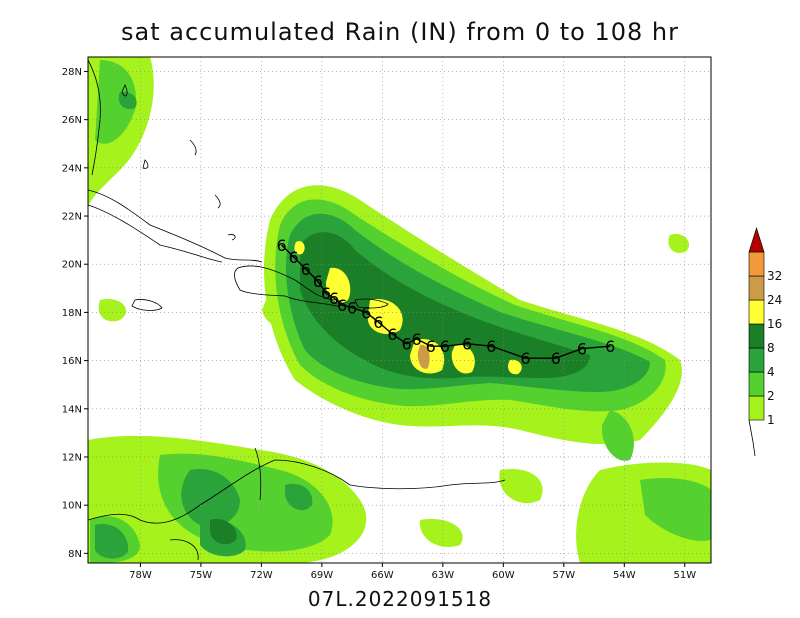 The width and height of the screenshot is (800, 618). Describe the element at coordinates (288, 286) in the screenshot. I see `hispaniola-coast` at that location.